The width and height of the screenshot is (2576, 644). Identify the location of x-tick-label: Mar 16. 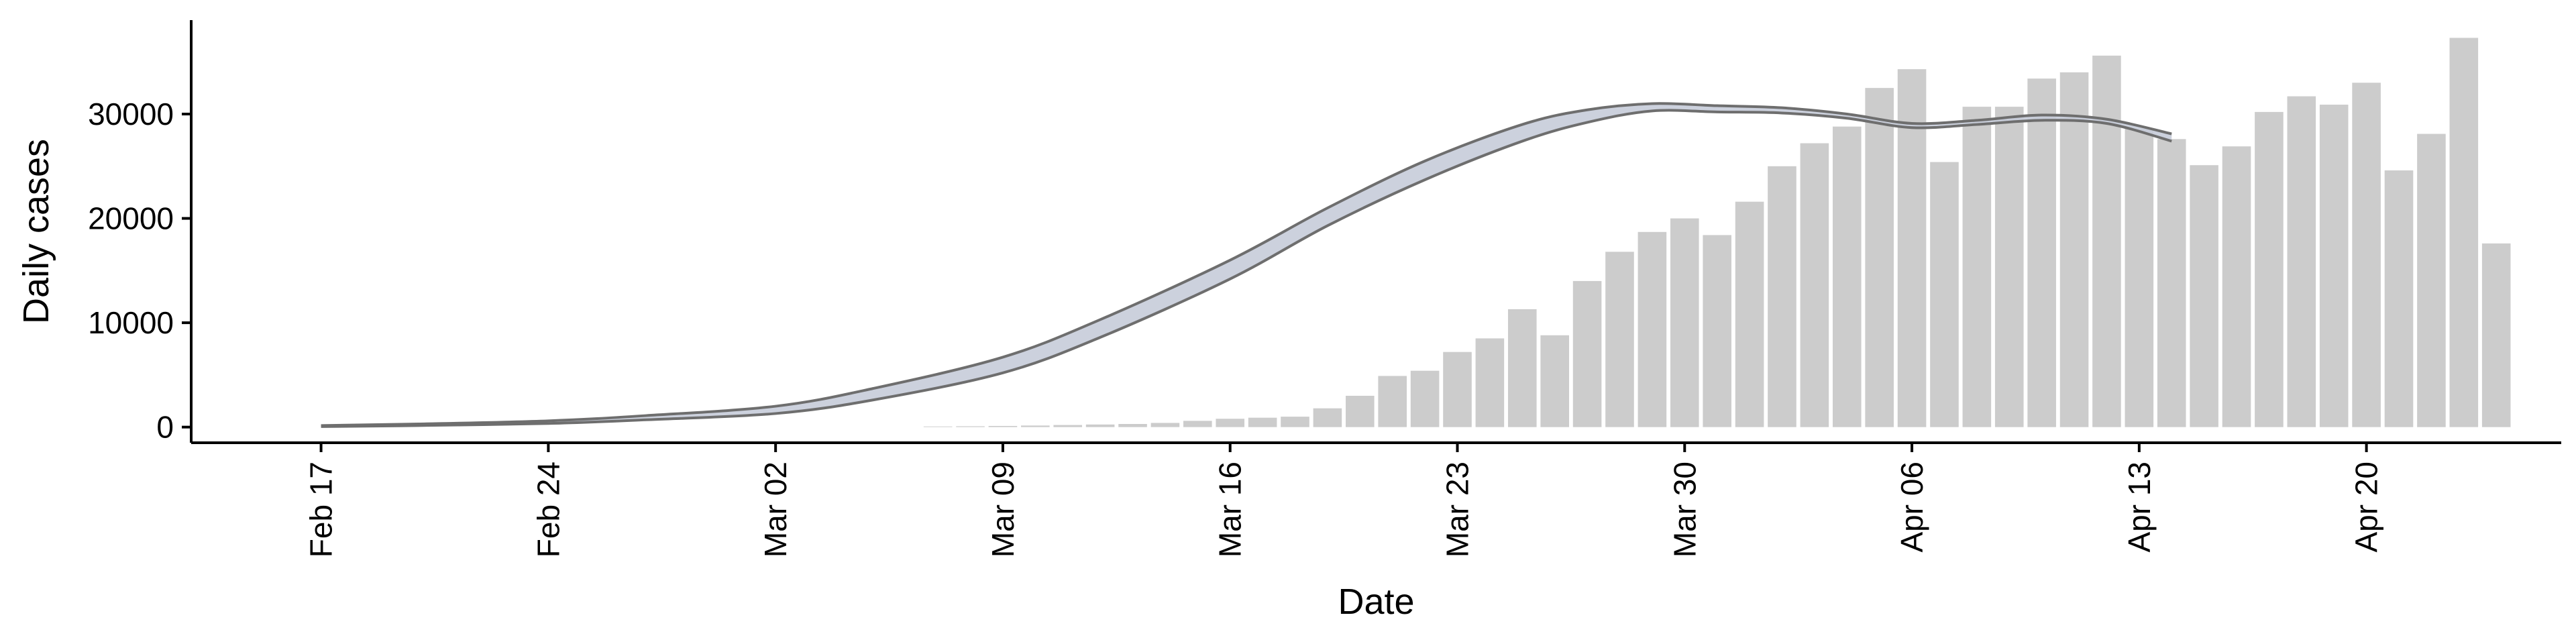
(1230, 509).